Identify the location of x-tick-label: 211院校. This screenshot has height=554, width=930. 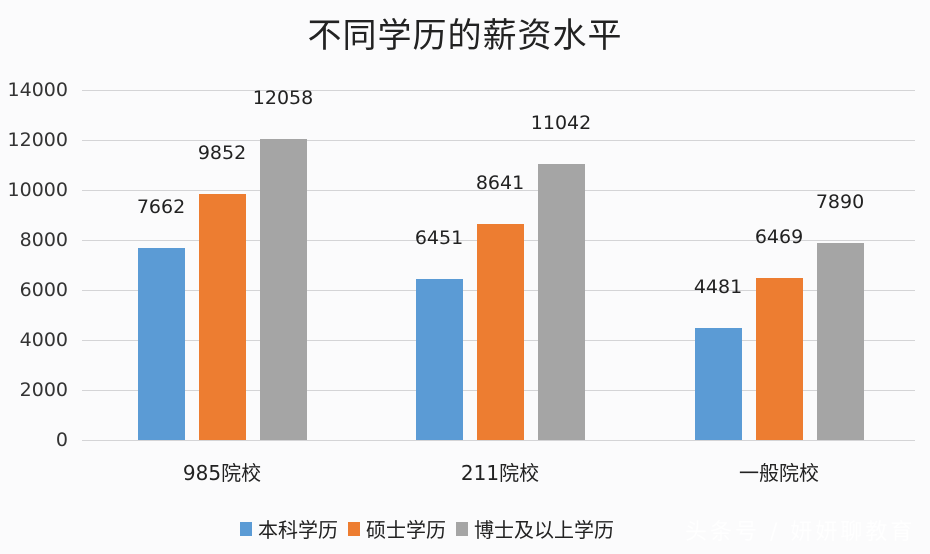
(500, 473).